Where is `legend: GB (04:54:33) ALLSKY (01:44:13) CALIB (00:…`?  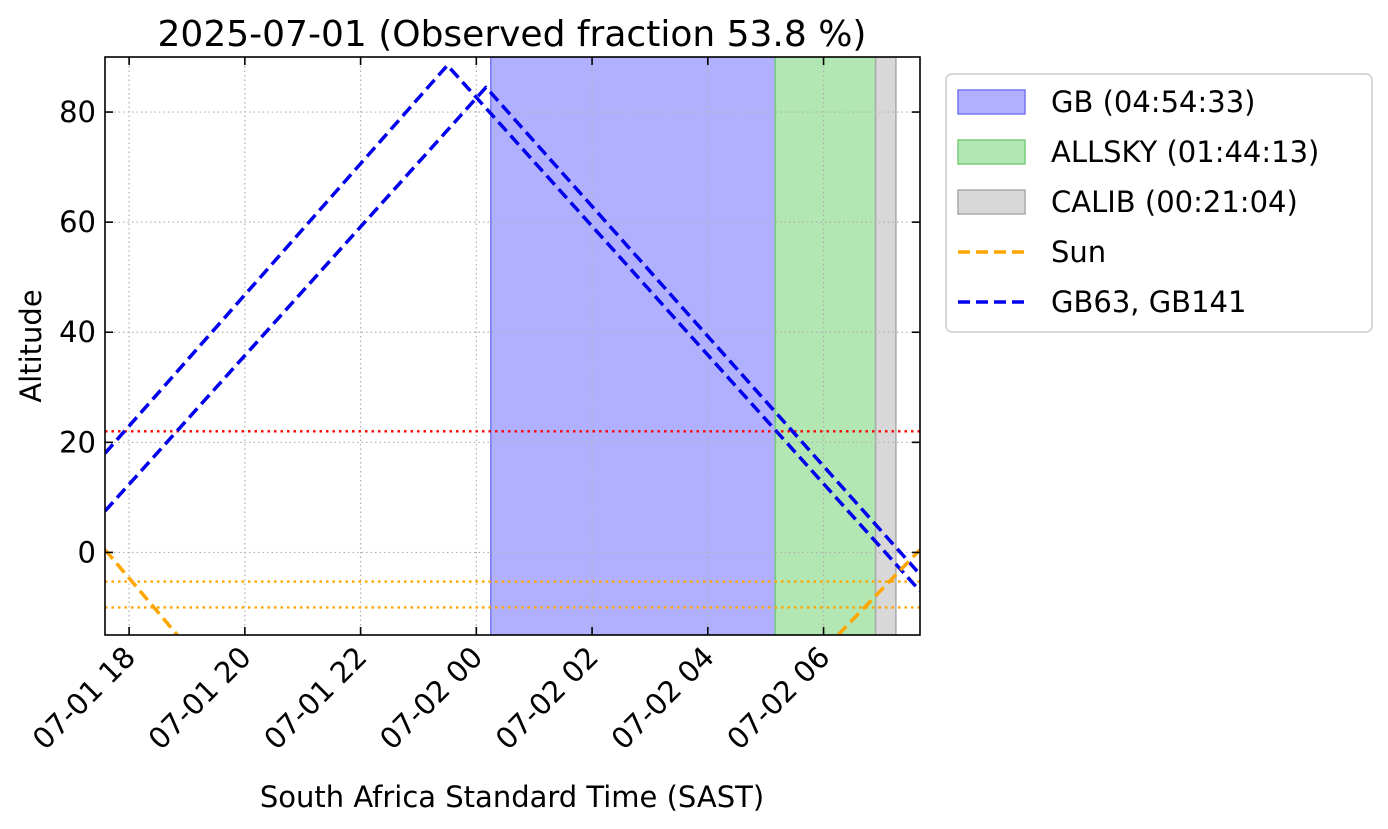 legend: GB (04:54:33) ALLSKY (01:44:13) CALIB (00:… is located at coordinates (1159, 203).